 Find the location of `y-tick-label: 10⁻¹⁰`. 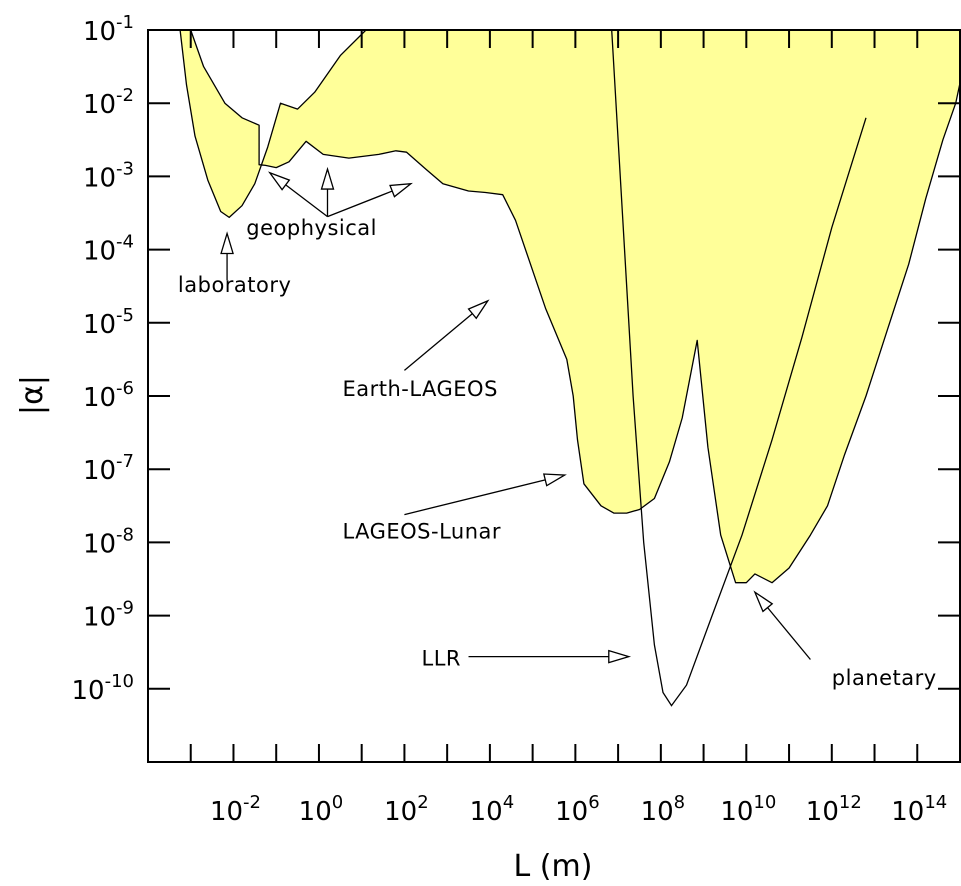

y-tick-label: 10⁻¹⁰ is located at coordinates (103, 688).